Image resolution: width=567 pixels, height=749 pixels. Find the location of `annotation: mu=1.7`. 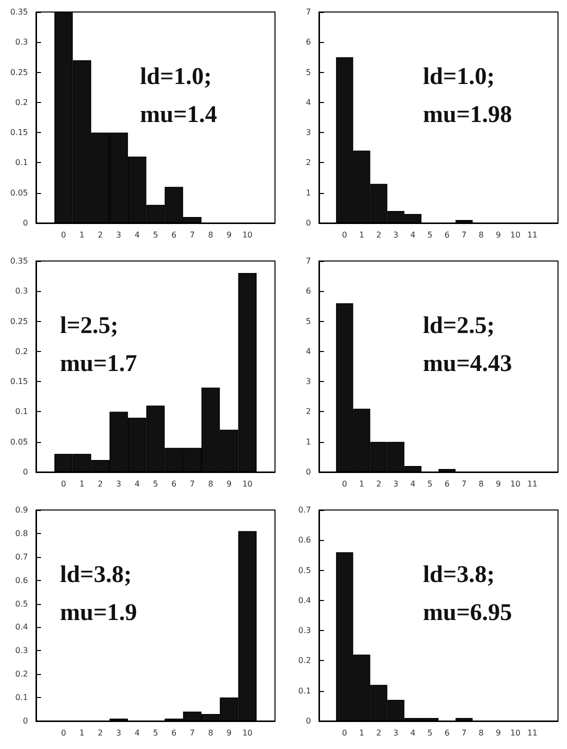

annotation: mu=1.7 is located at coordinates (99, 364).